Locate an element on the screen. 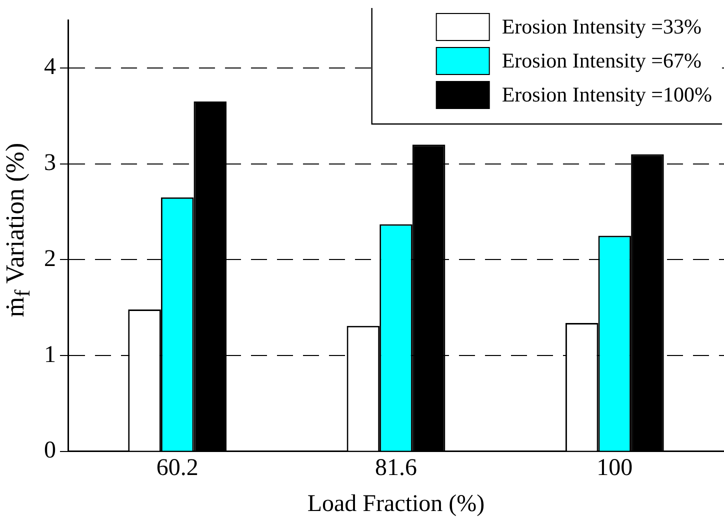  legend-label: Erosion Intensity =67% is located at coordinates (602, 60).